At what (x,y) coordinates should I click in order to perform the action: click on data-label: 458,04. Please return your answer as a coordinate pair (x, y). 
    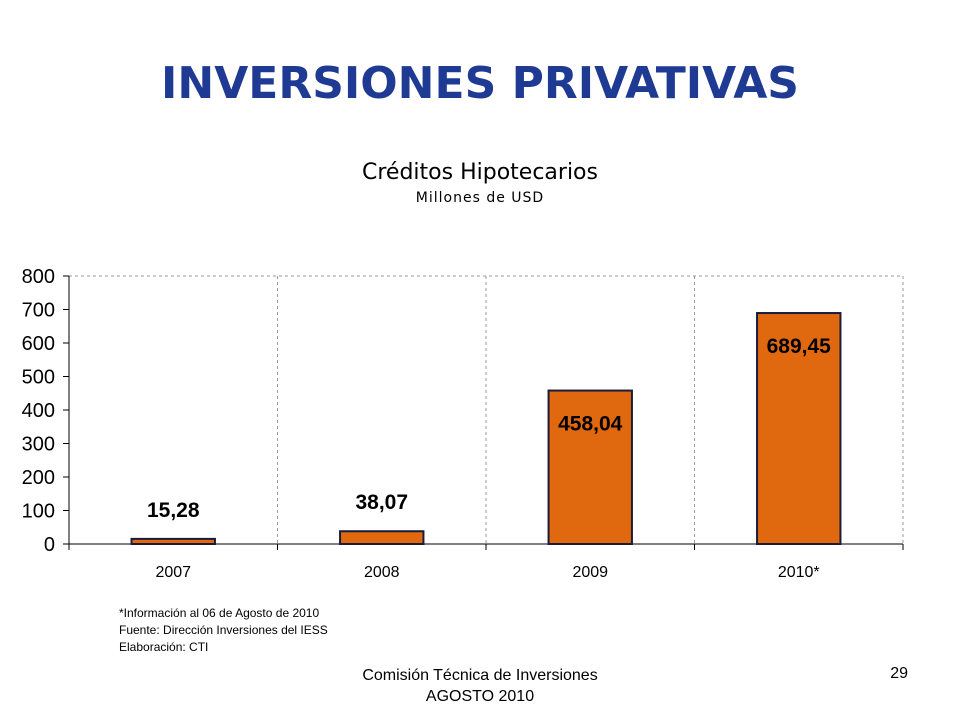
    Looking at the image, I should click on (590, 424).